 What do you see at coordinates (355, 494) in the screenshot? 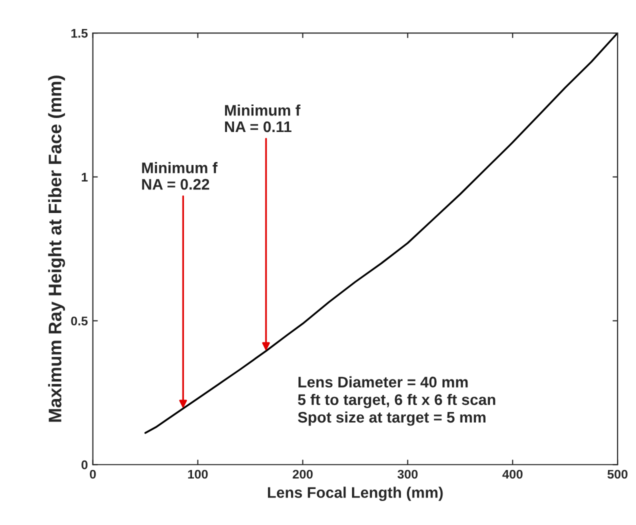
I see `x-axis-title: Lens Focal Length (mm)` at bounding box center [355, 494].